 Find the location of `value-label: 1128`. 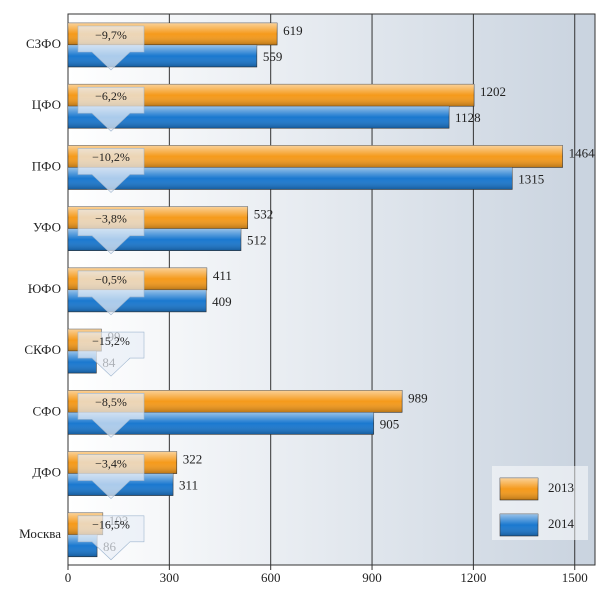

value-label: 1128 is located at coordinates (468, 117).